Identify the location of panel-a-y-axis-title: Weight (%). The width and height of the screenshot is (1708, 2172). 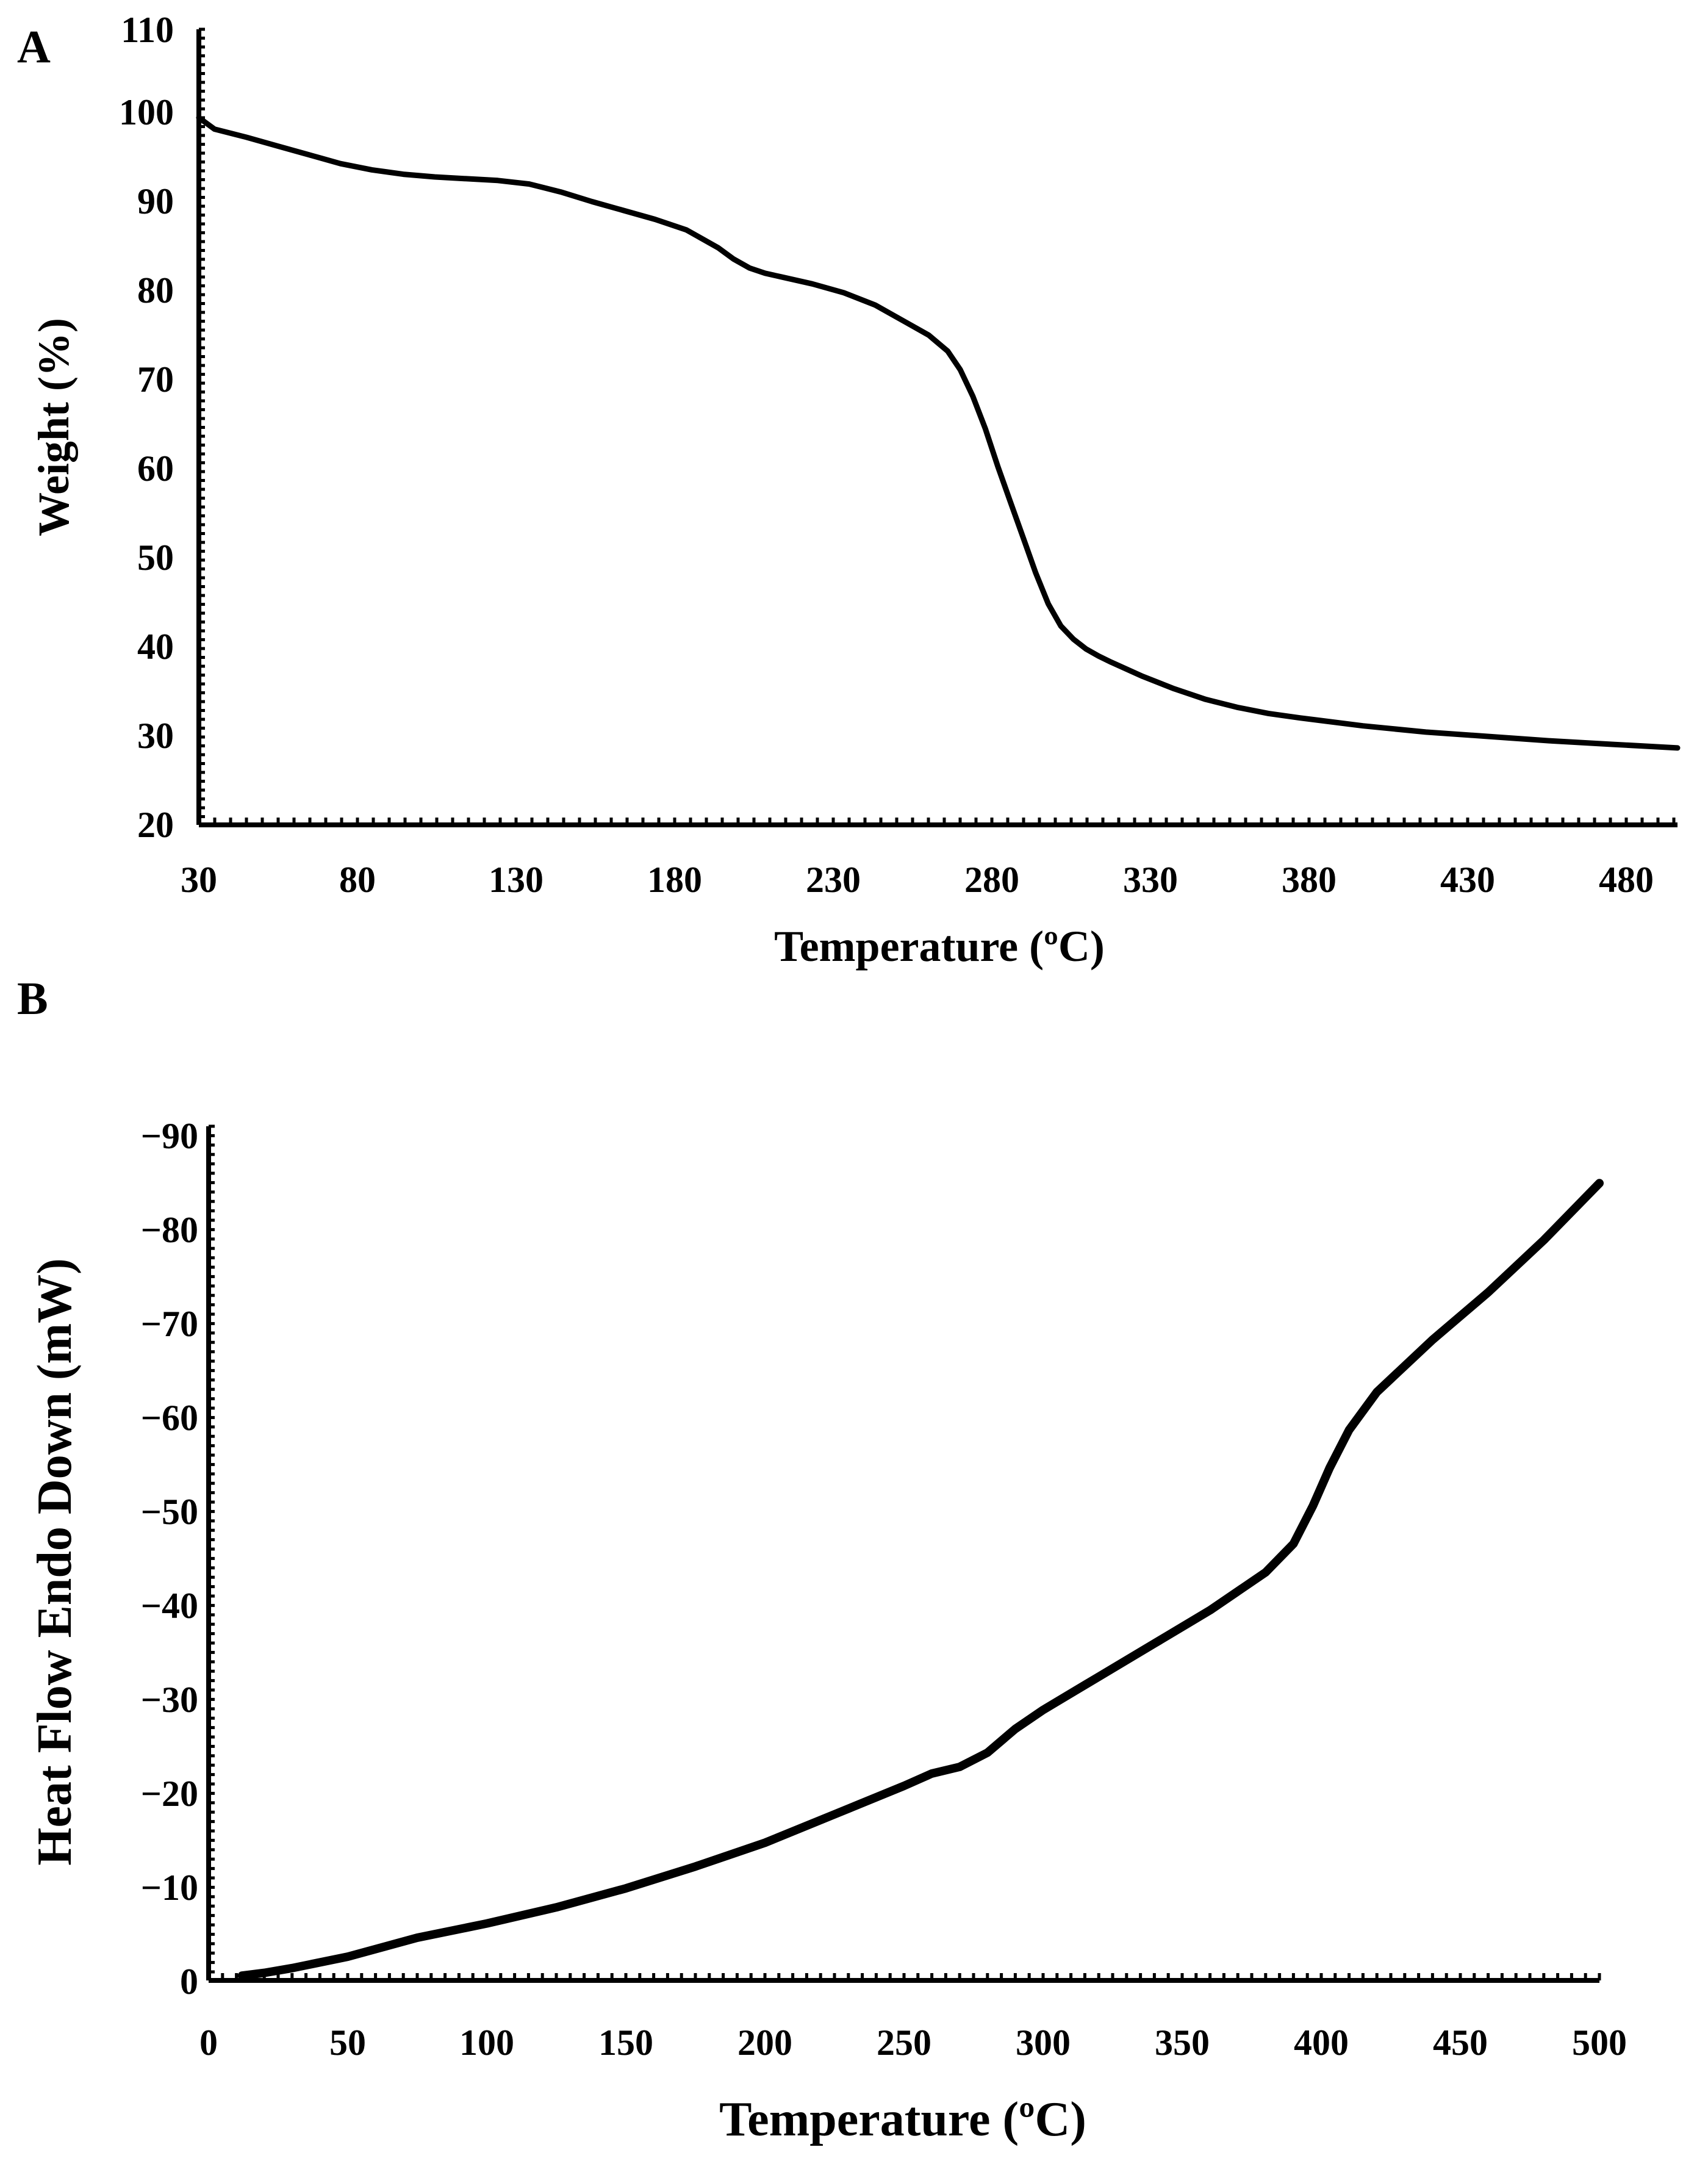
(53, 427).